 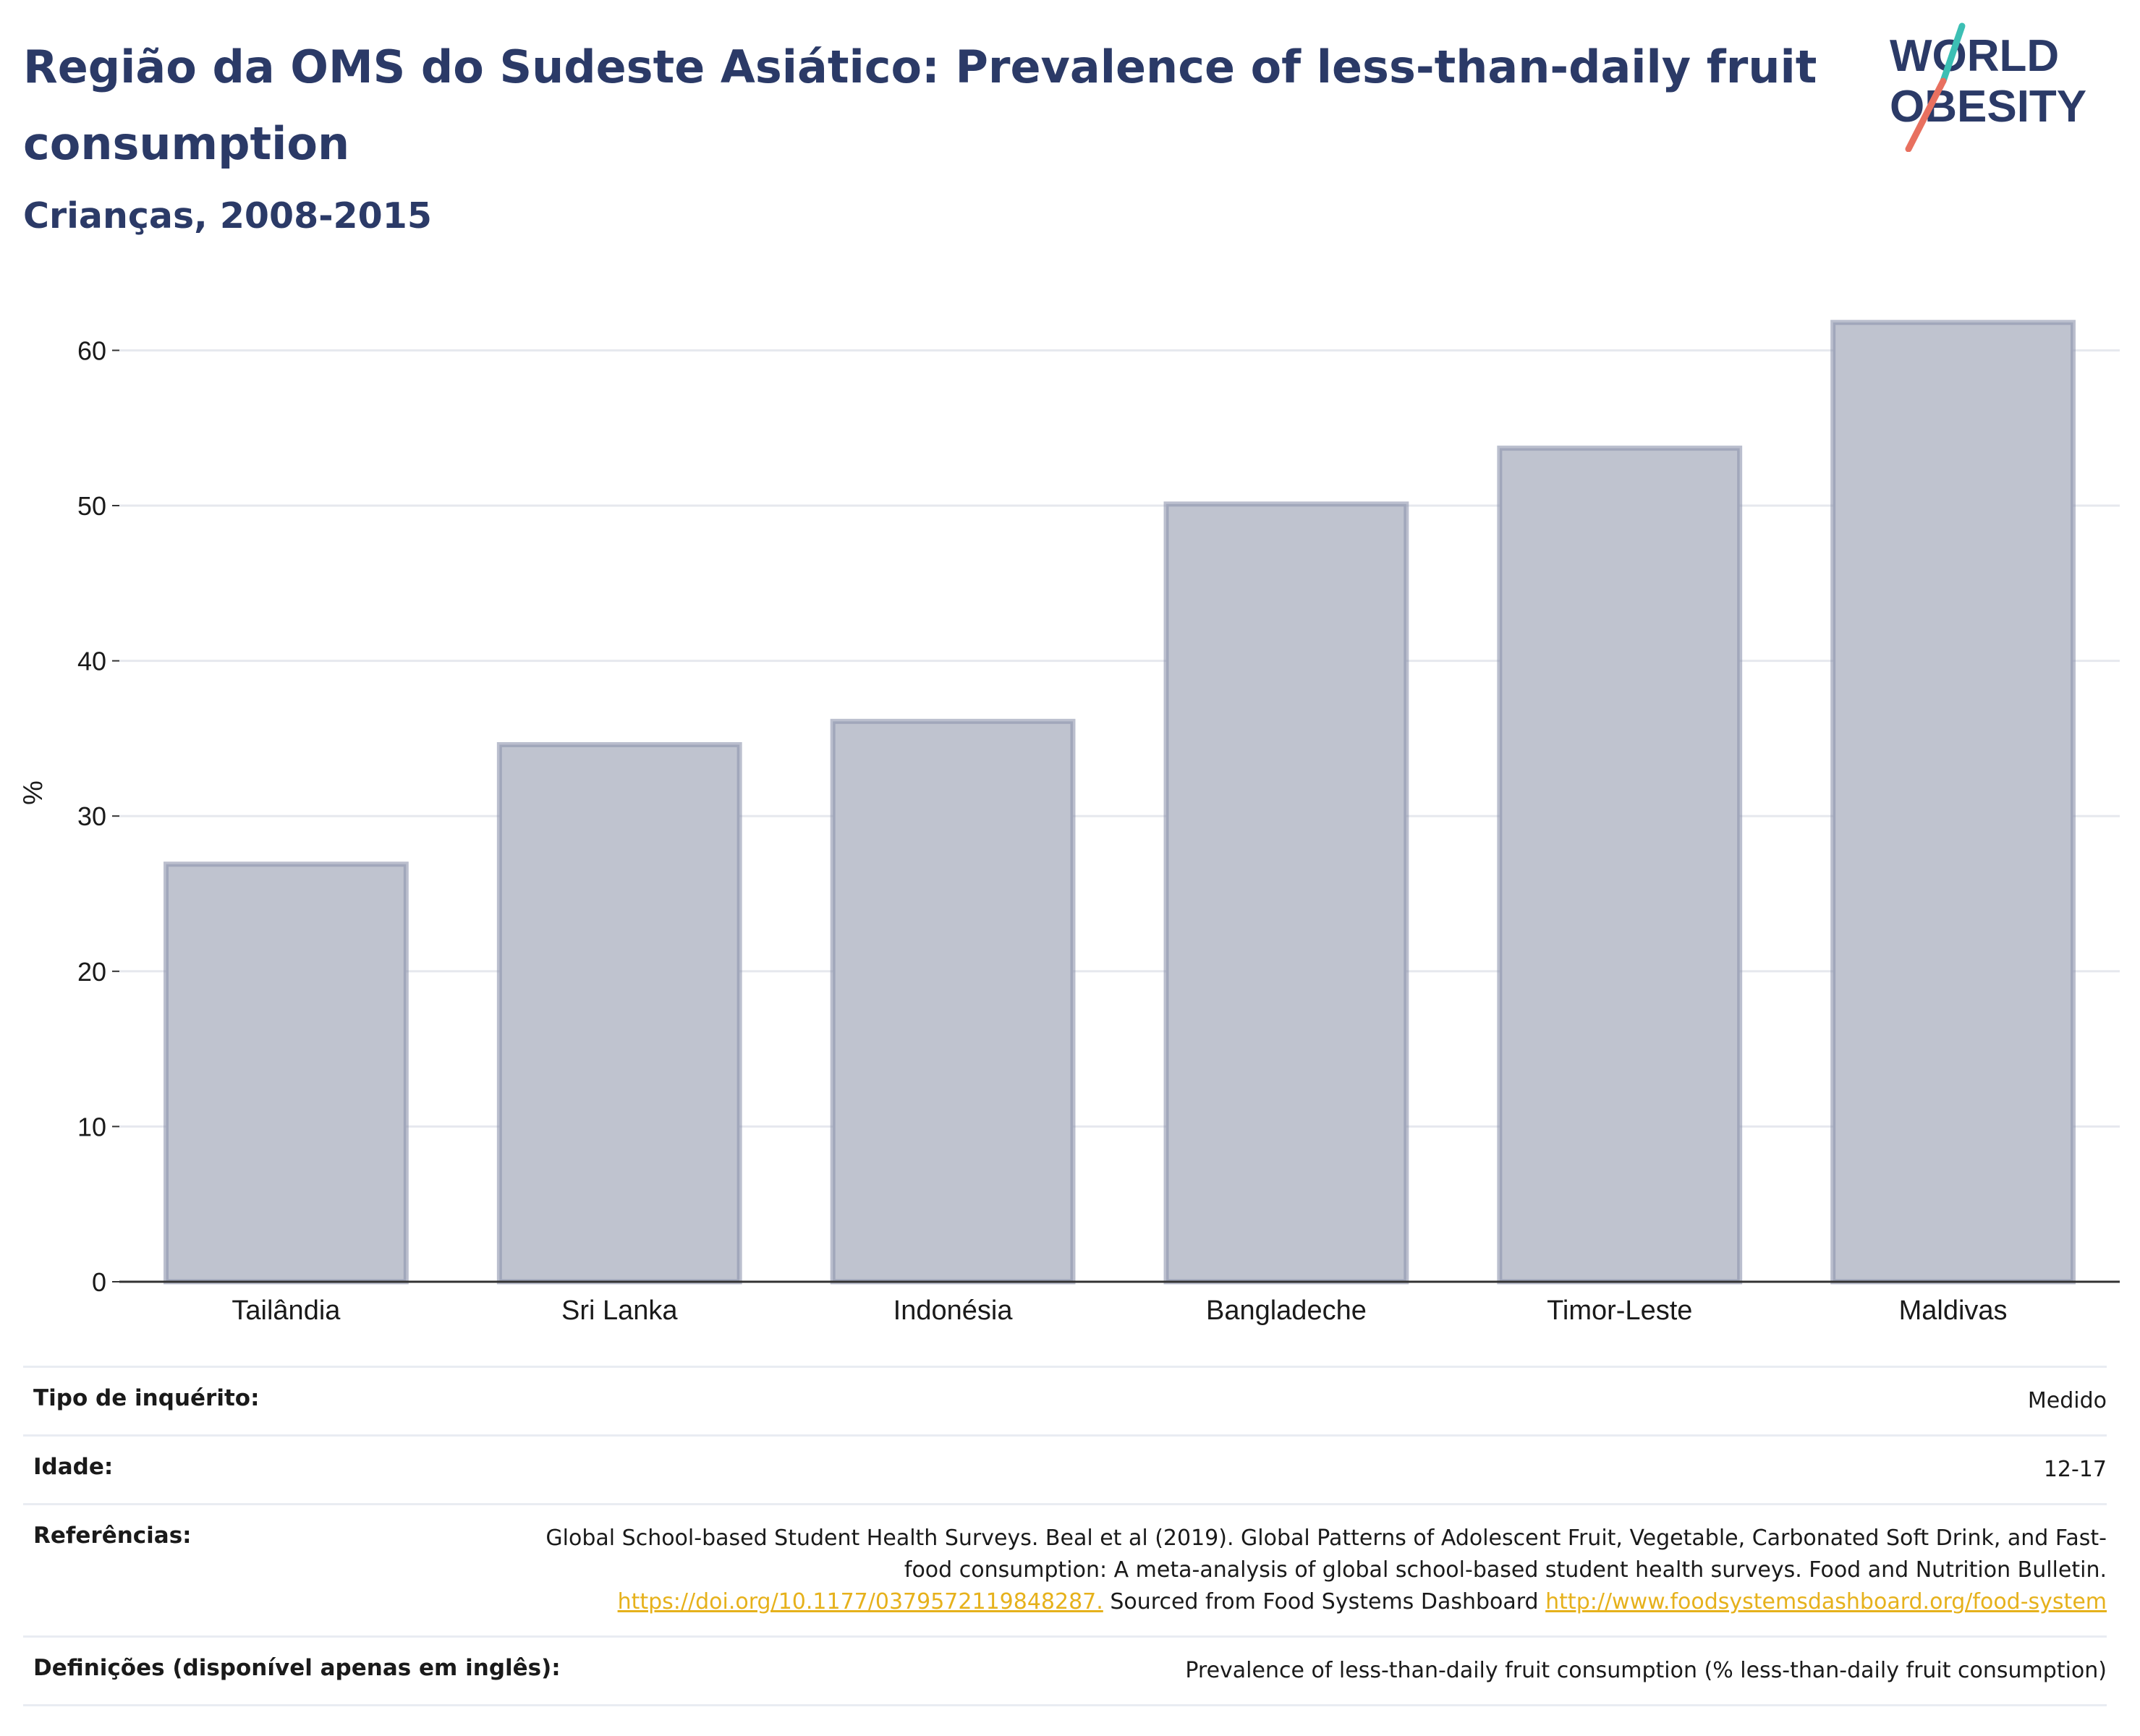 I want to click on y-tick-label: 50, so click(x=91, y=506).